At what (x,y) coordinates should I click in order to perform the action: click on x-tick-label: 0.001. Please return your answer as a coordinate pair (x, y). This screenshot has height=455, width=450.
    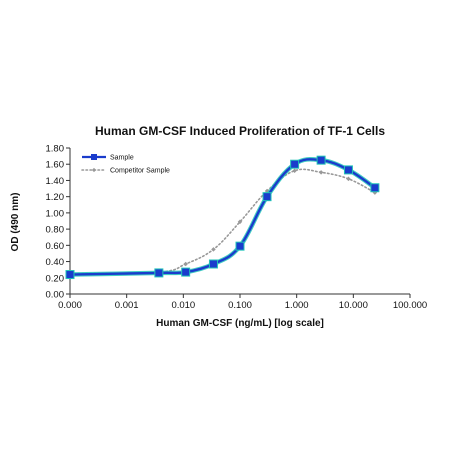
    Looking at the image, I should click on (127, 305).